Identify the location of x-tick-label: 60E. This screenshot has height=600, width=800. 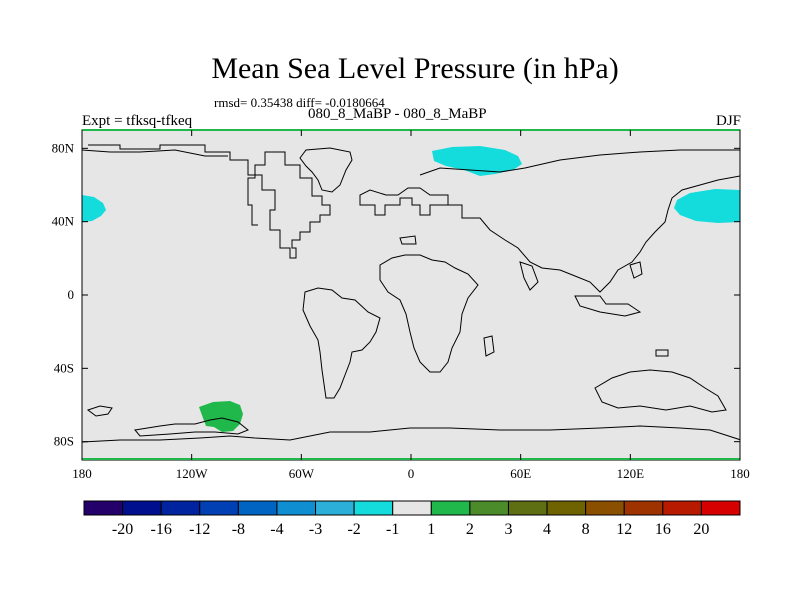
(520, 473).